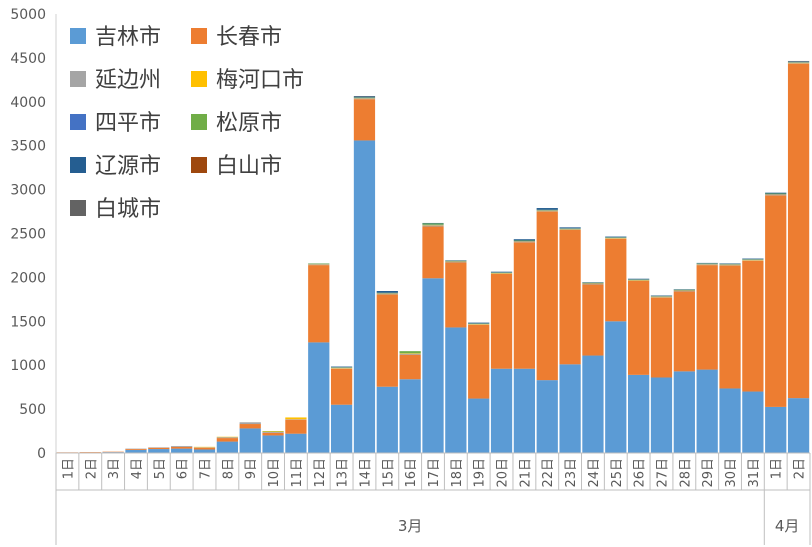  What do you see at coordinates (128, 37) in the screenshot?
I see `legend-label: 吉林市` at bounding box center [128, 37].